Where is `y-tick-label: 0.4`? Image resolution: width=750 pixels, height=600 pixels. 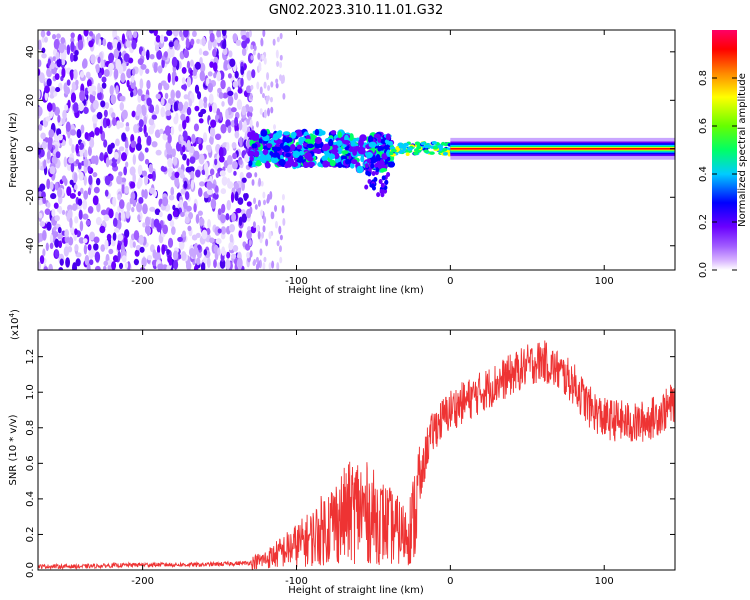
y-tick-label: 0.4 is located at coordinates (30, 499).